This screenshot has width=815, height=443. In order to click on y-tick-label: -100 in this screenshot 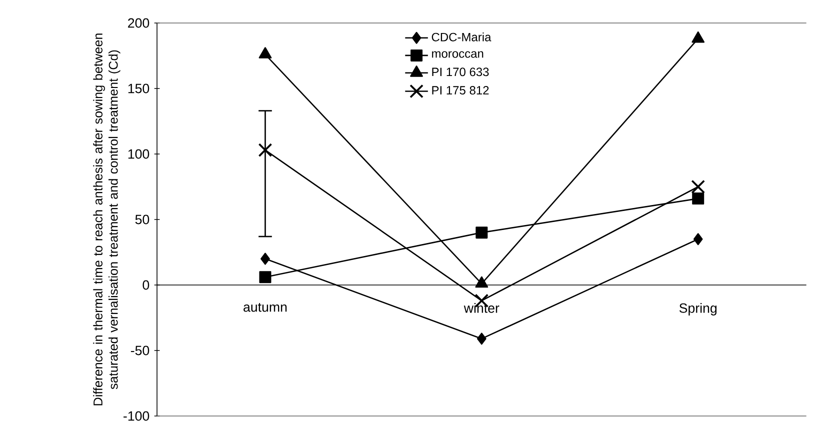, I will do `click(137, 416)`.